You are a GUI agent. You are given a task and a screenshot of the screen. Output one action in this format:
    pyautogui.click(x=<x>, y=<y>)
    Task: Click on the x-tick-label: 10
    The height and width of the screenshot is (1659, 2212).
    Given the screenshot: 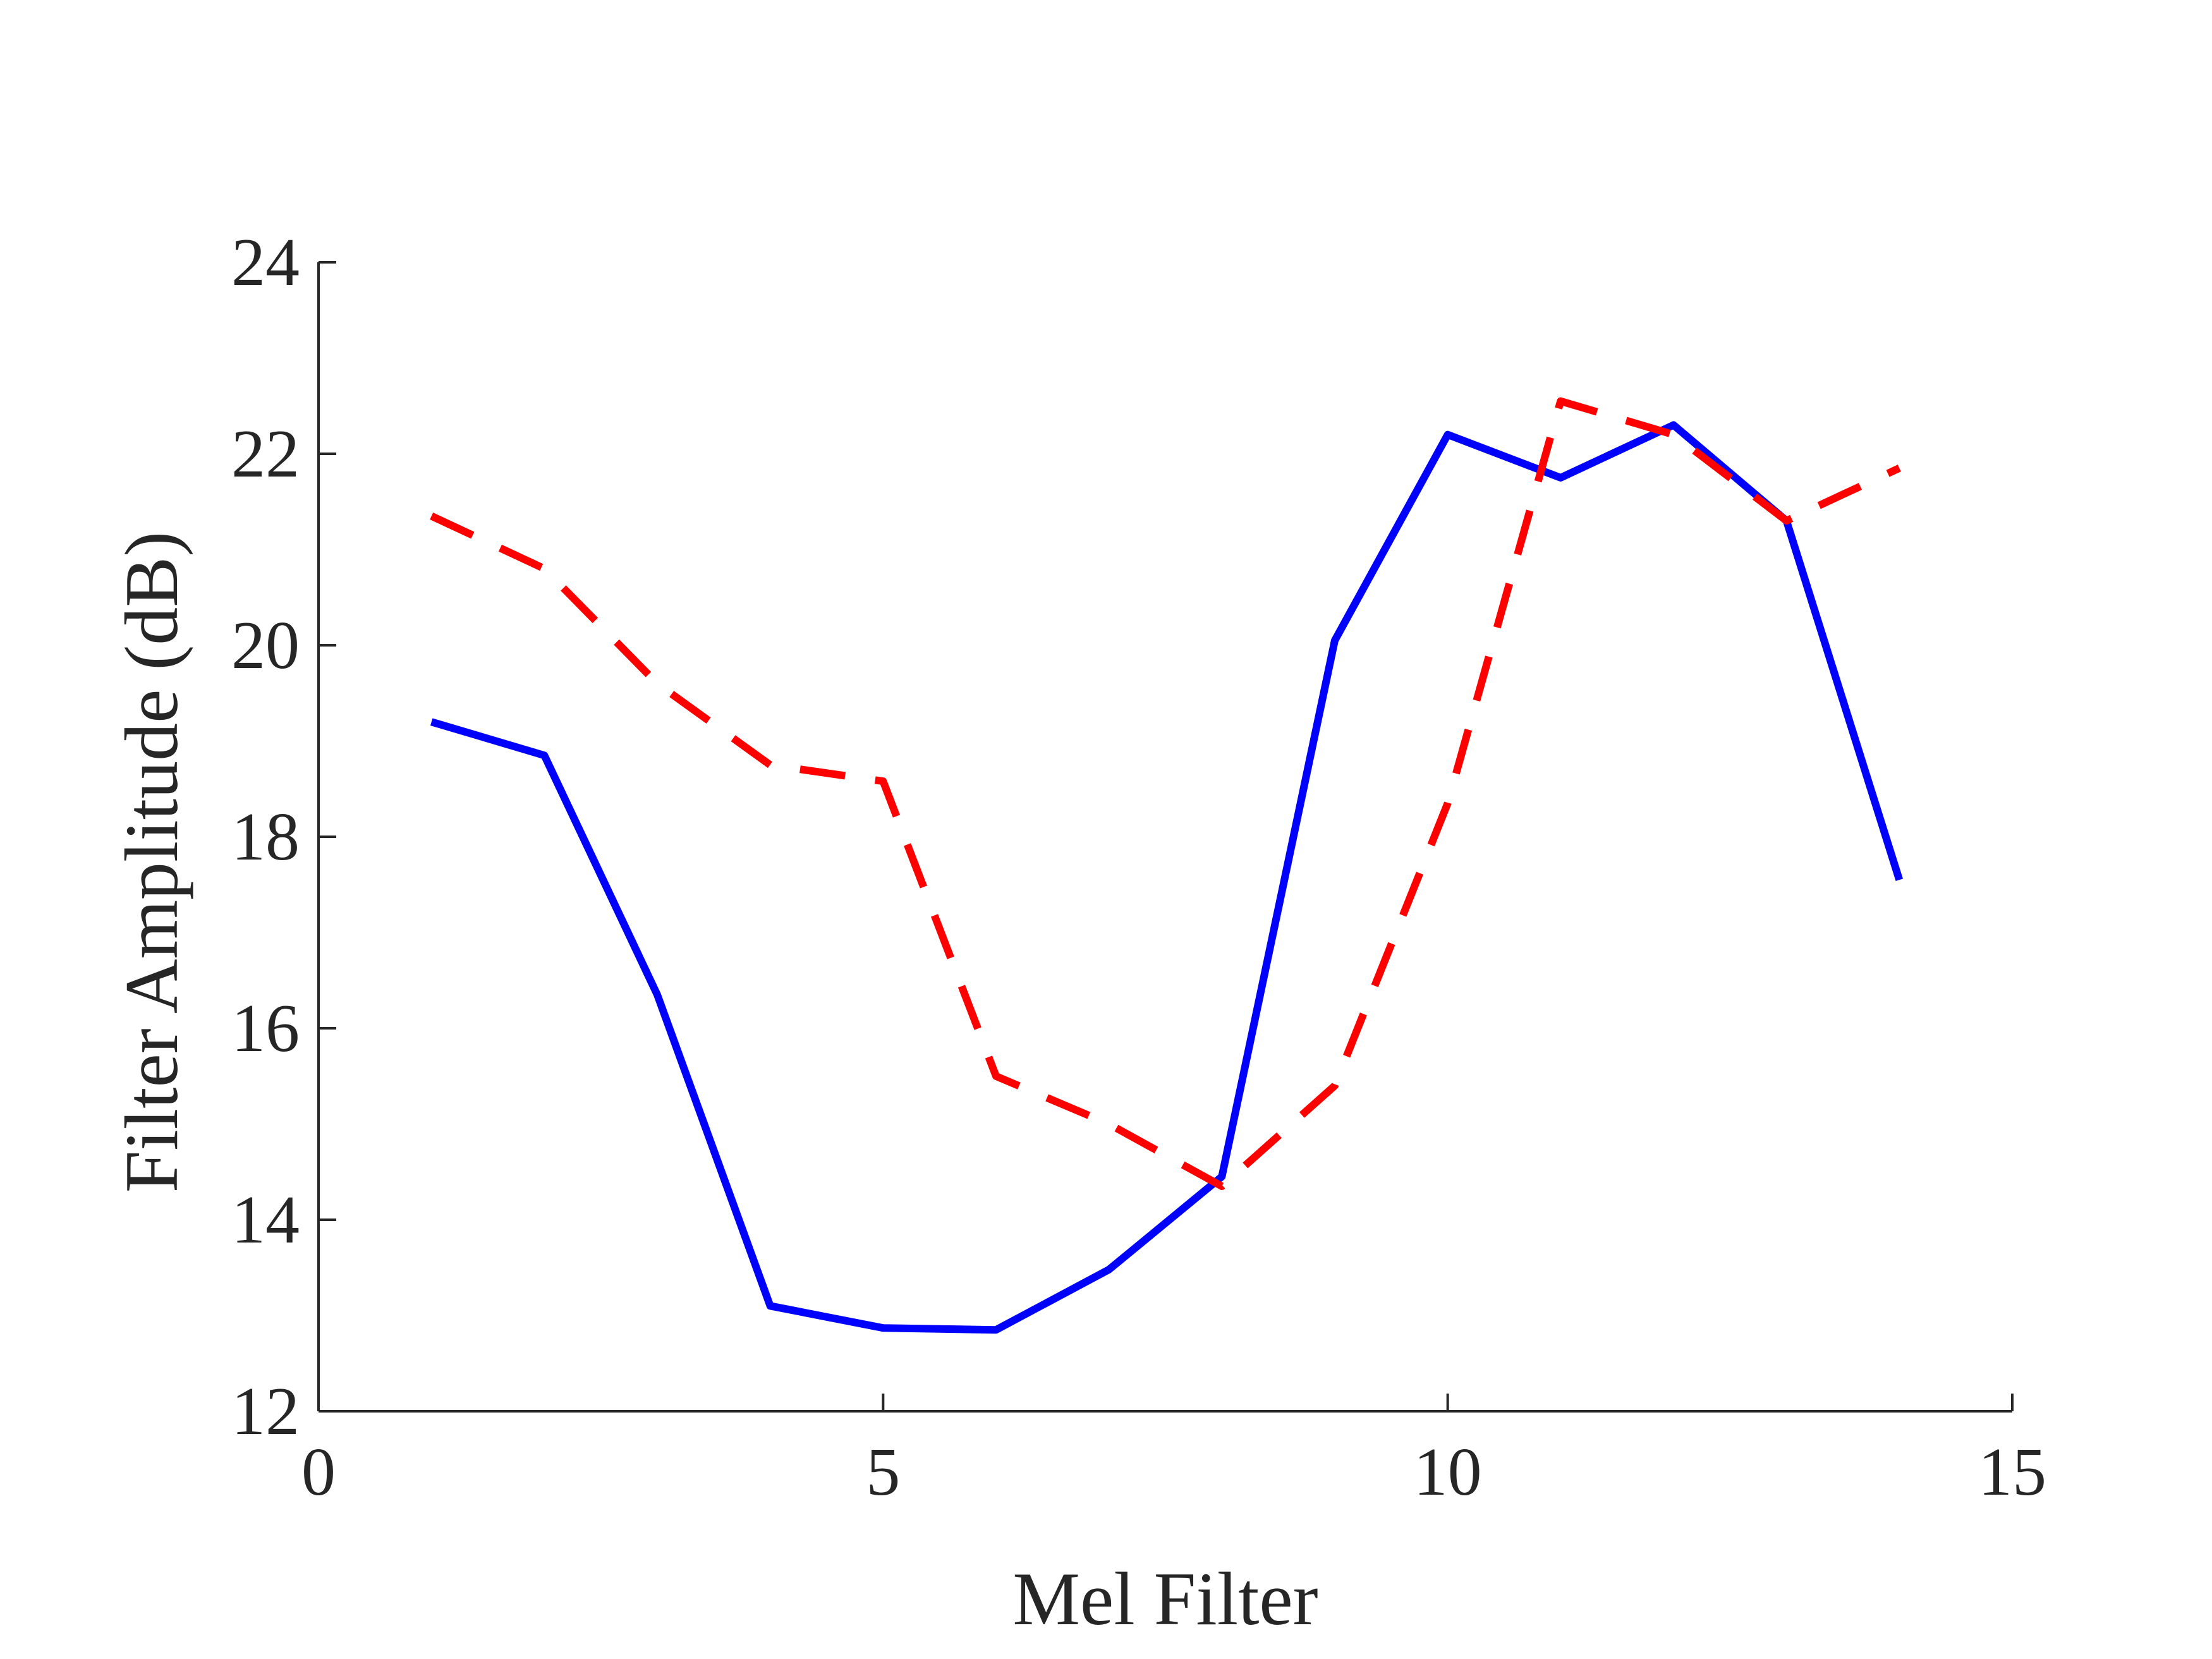 What is the action you would take?
    pyautogui.click(x=1448, y=1473)
    